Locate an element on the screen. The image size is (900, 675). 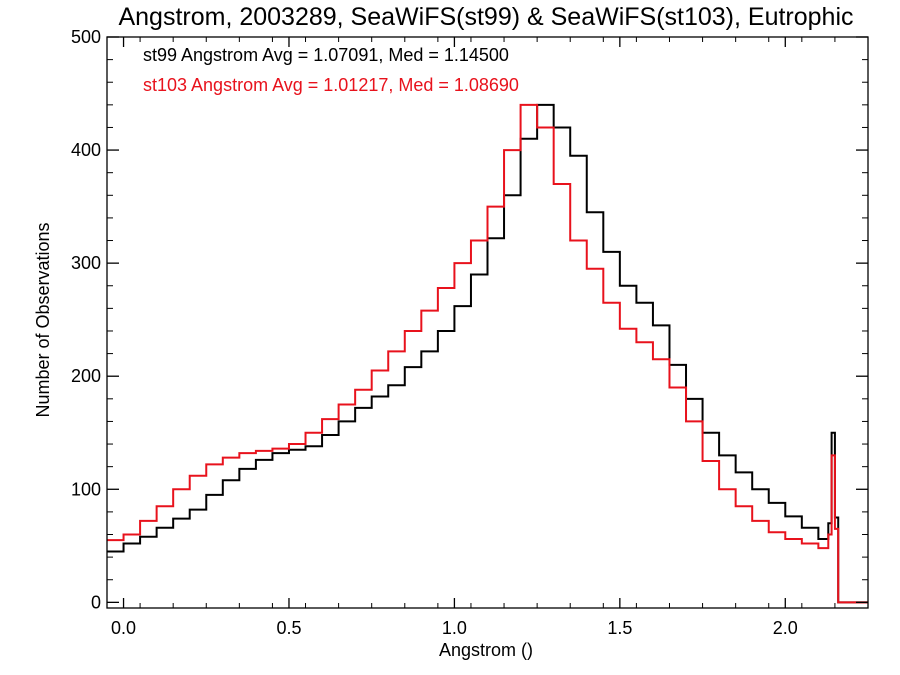
y-axis-label: Number of Observations is located at coordinates (43, 319).